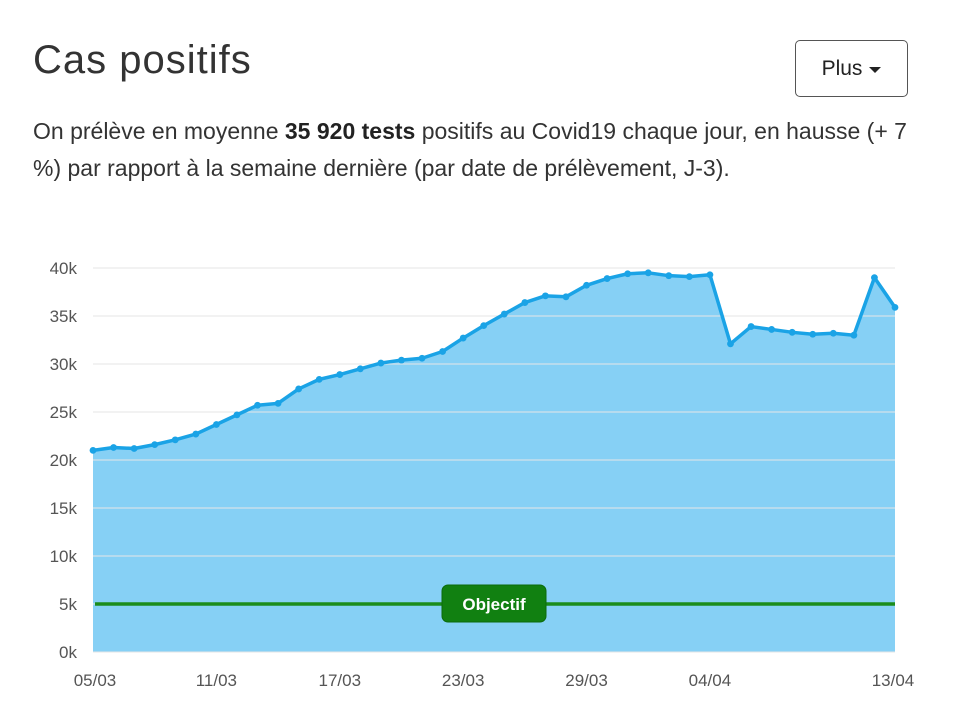 Image resolution: width=960 pixels, height=718 pixels. I want to click on x-tick-label: 11/03, so click(216, 680).